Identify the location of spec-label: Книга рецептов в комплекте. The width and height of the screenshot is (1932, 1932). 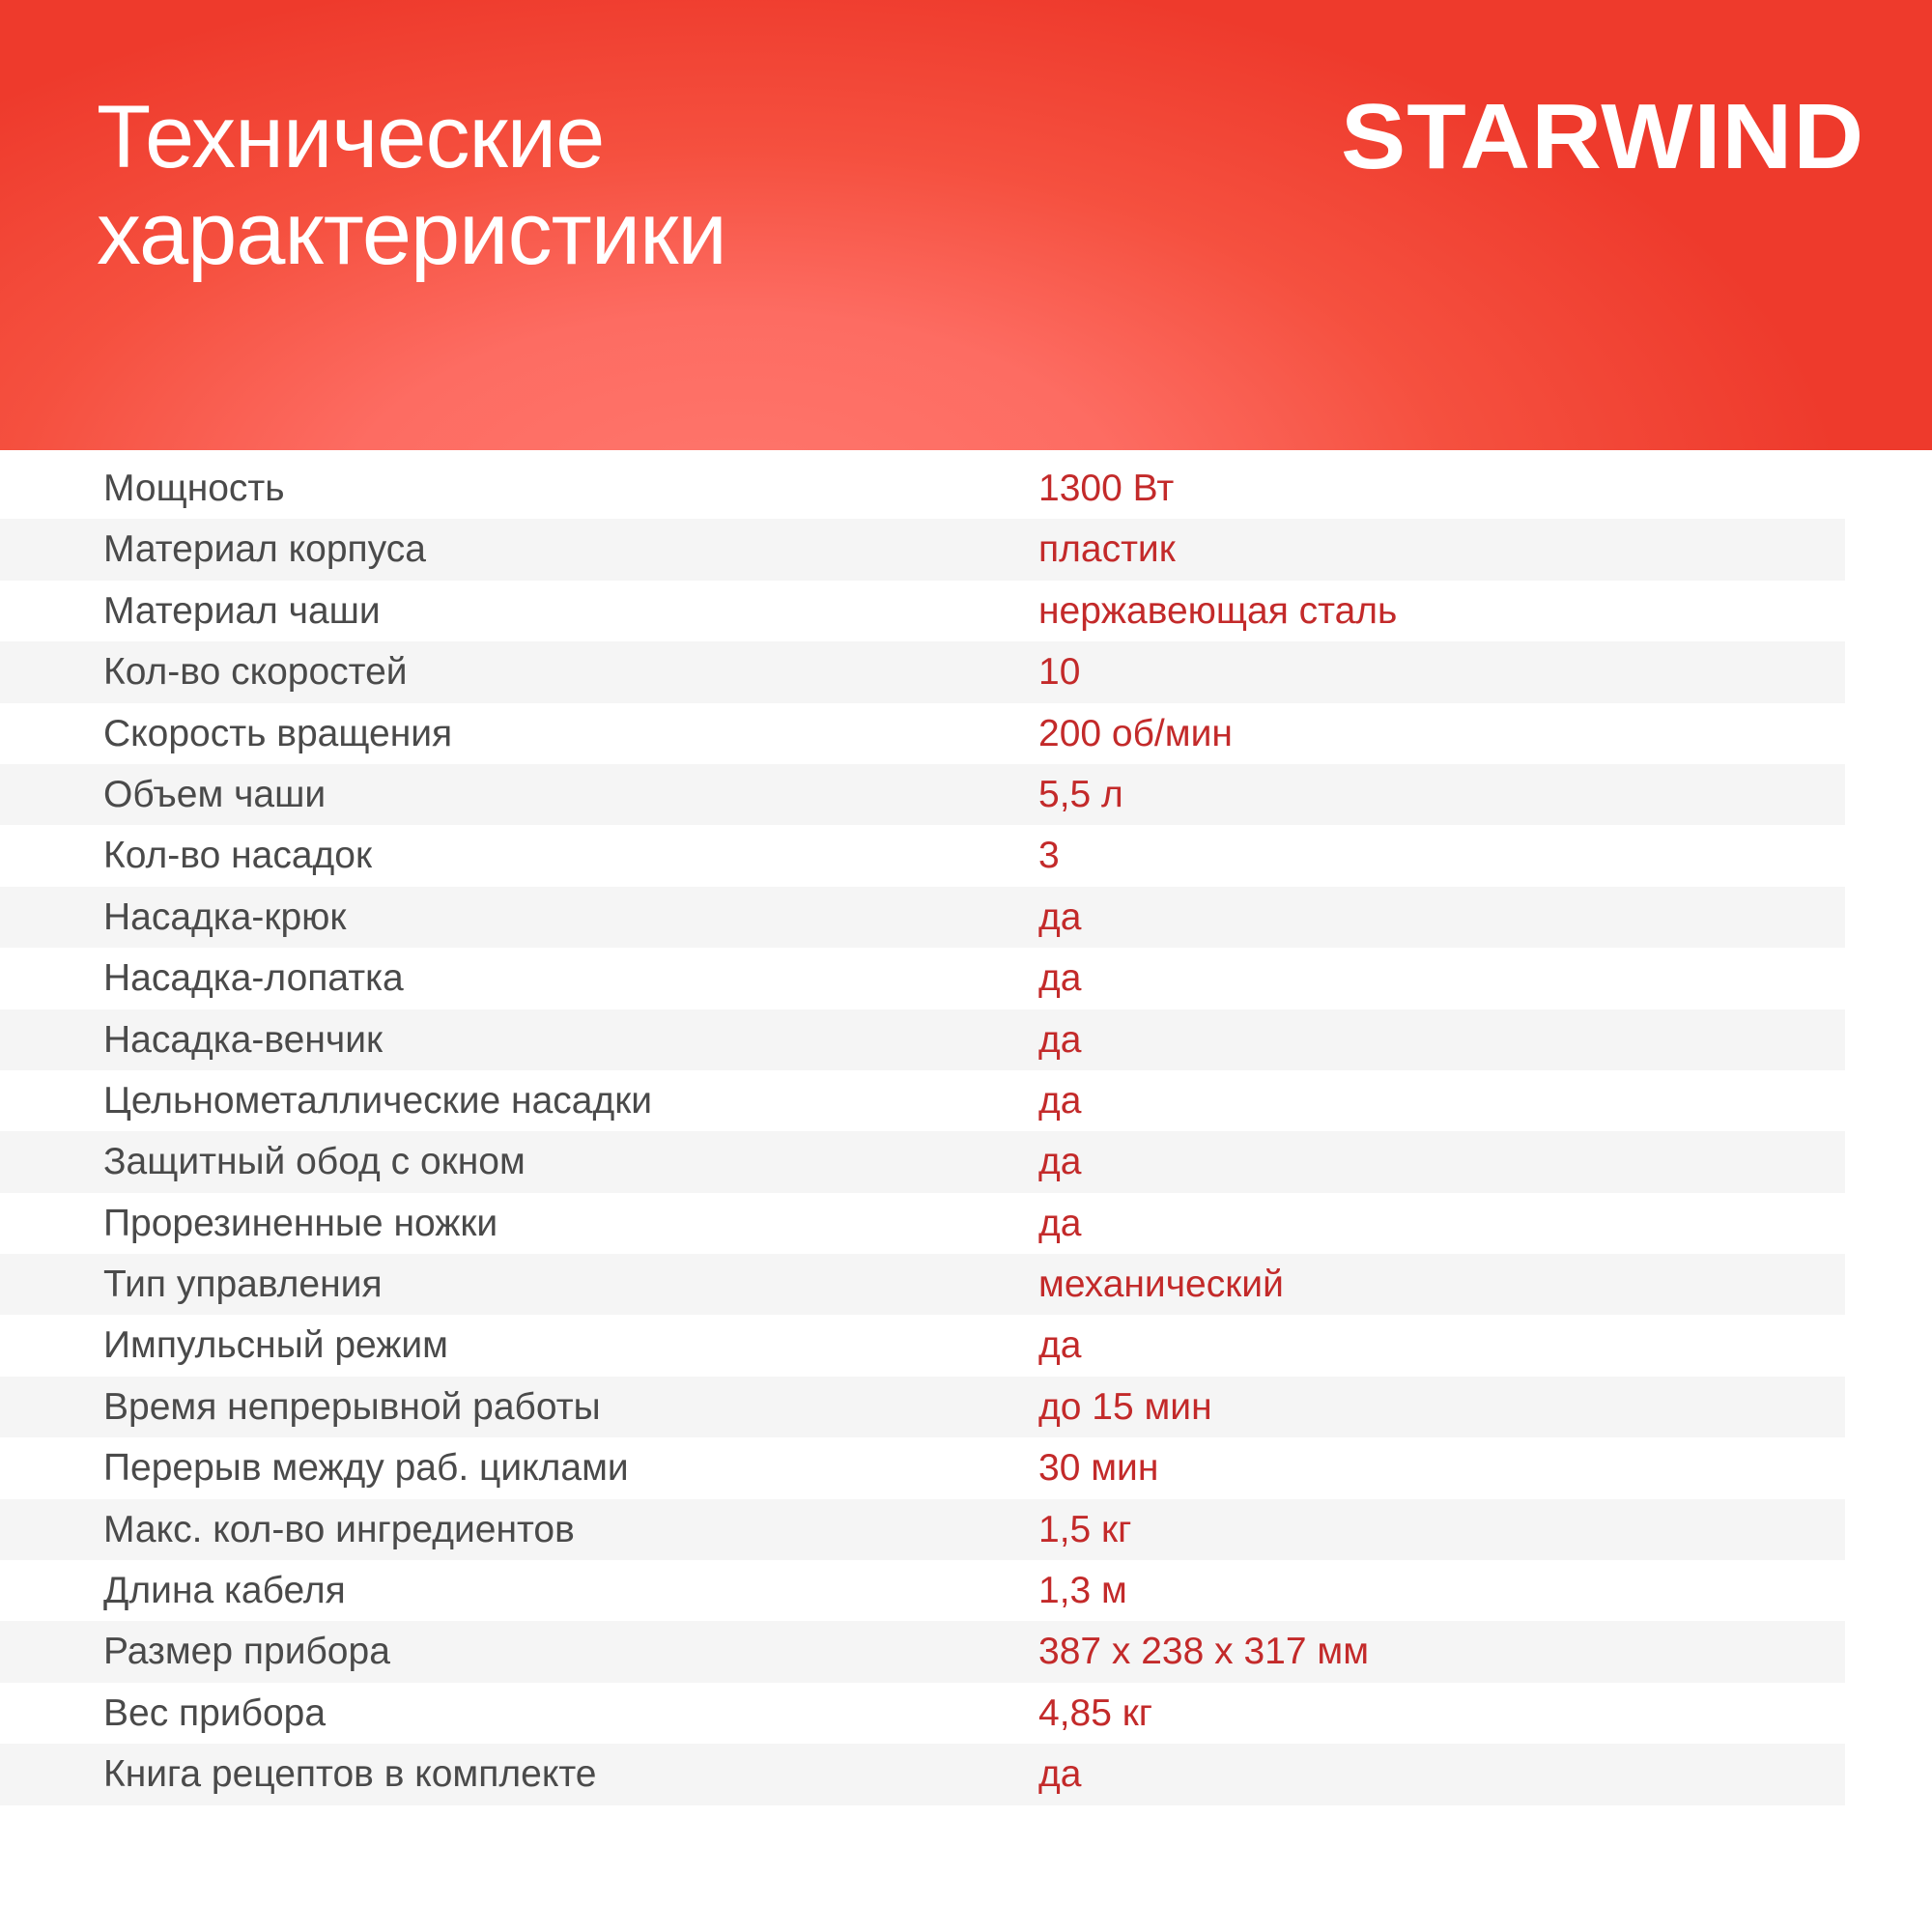
(350, 1774).